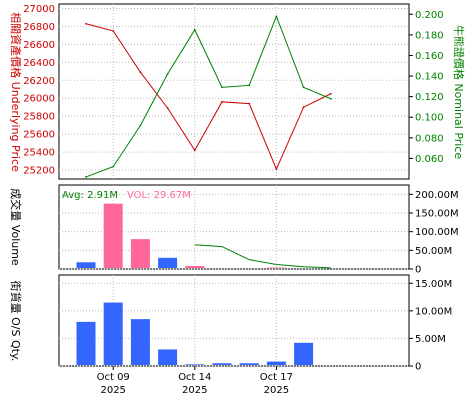 This screenshot has width=475, height=400. I want to click on nominal-axis-title: 牛熊證價格 Nominal Price, so click(459, 92).